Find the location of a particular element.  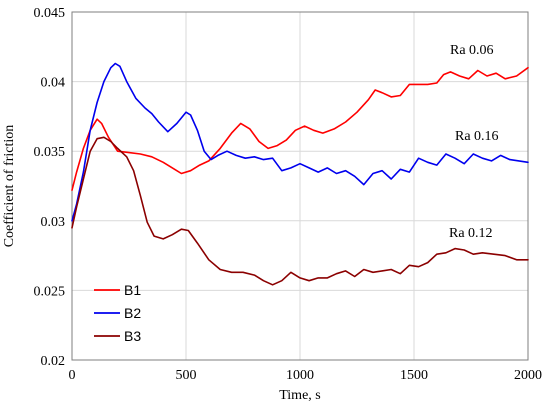

annotation-b2: Ra 0.16 is located at coordinates (477, 136).